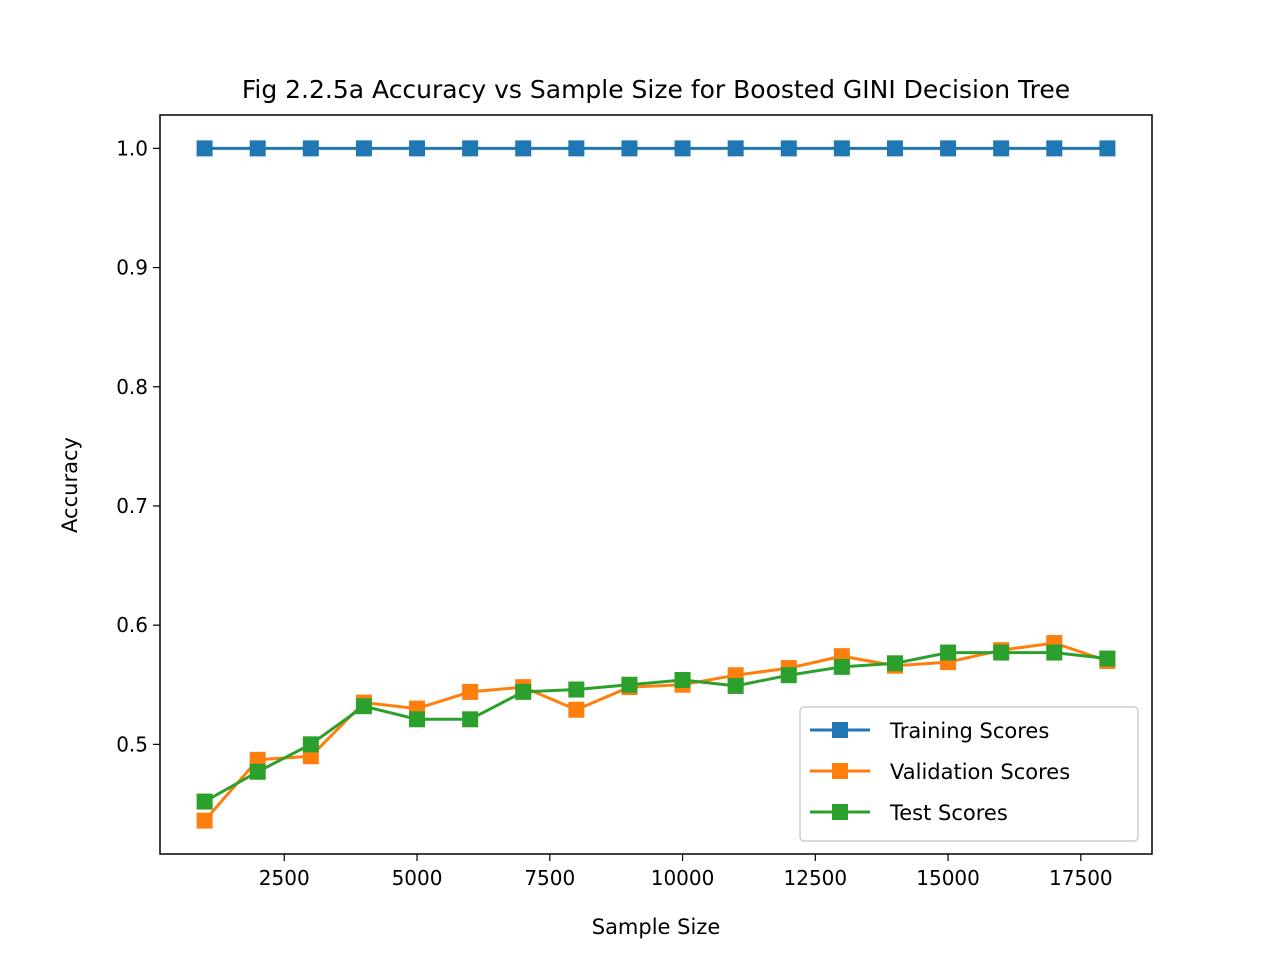 This screenshot has width=1280, height=960. What do you see at coordinates (284, 878) in the screenshot?
I see `x-tick-label: 2500` at bounding box center [284, 878].